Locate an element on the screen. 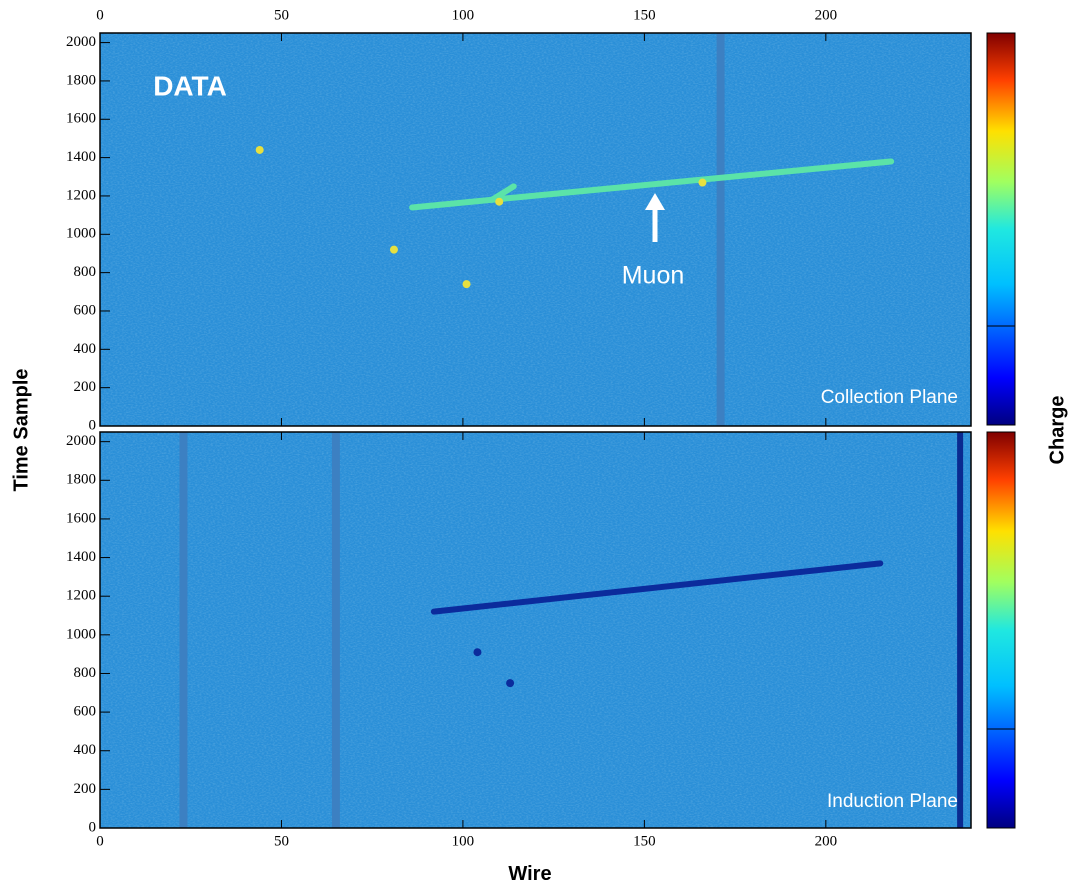 The image size is (1069, 890). plane-label: Induction Plane is located at coordinates (892, 801).